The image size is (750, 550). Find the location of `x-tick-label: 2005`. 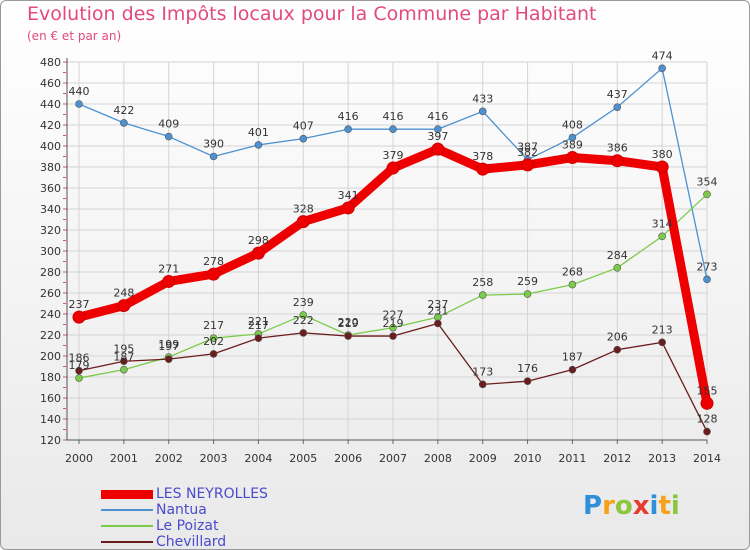

x-tick-label: 2005 is located at coordinates (303, 458).